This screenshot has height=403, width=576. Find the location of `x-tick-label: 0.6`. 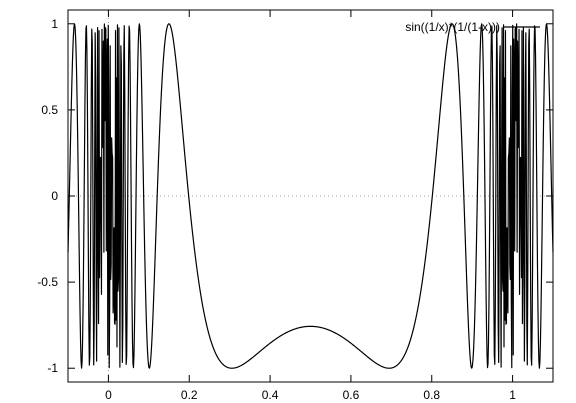

x-tick-label: 0.6 is located at coordinates (351, 395).